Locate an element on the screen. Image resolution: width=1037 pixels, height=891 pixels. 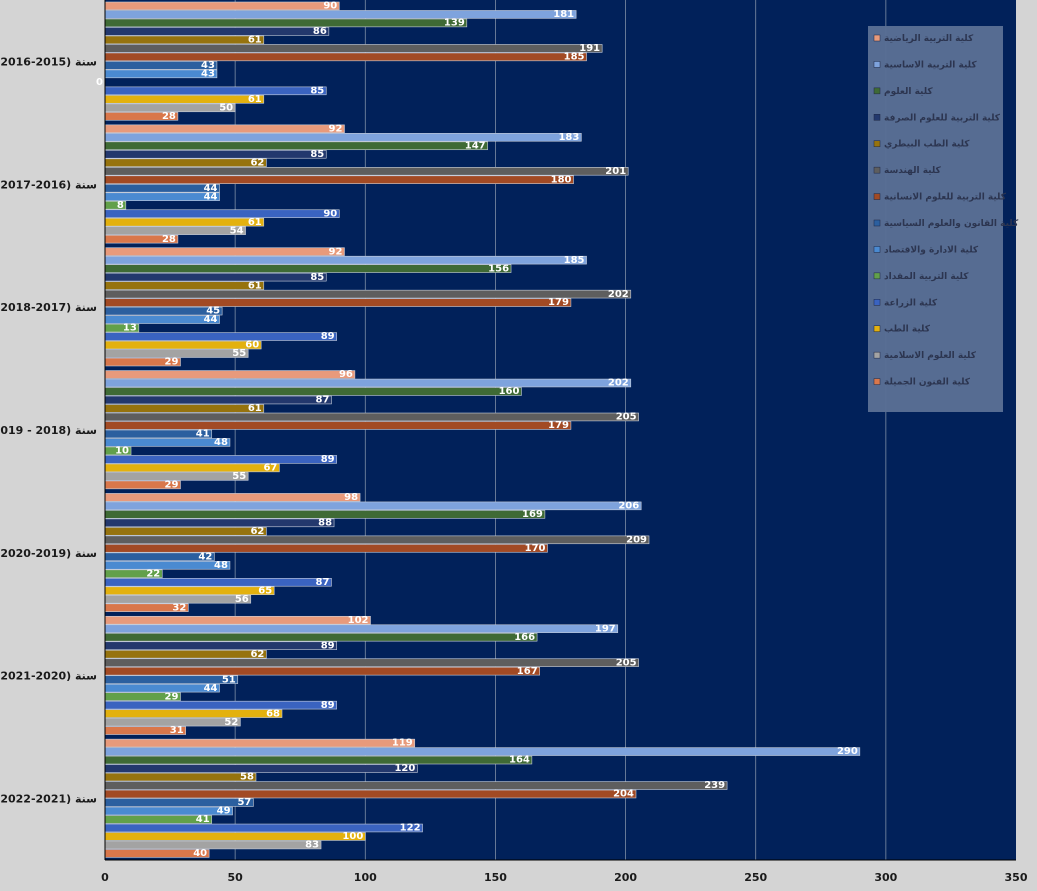
bar-value-label: 51 is located at coordinates (229, 679).